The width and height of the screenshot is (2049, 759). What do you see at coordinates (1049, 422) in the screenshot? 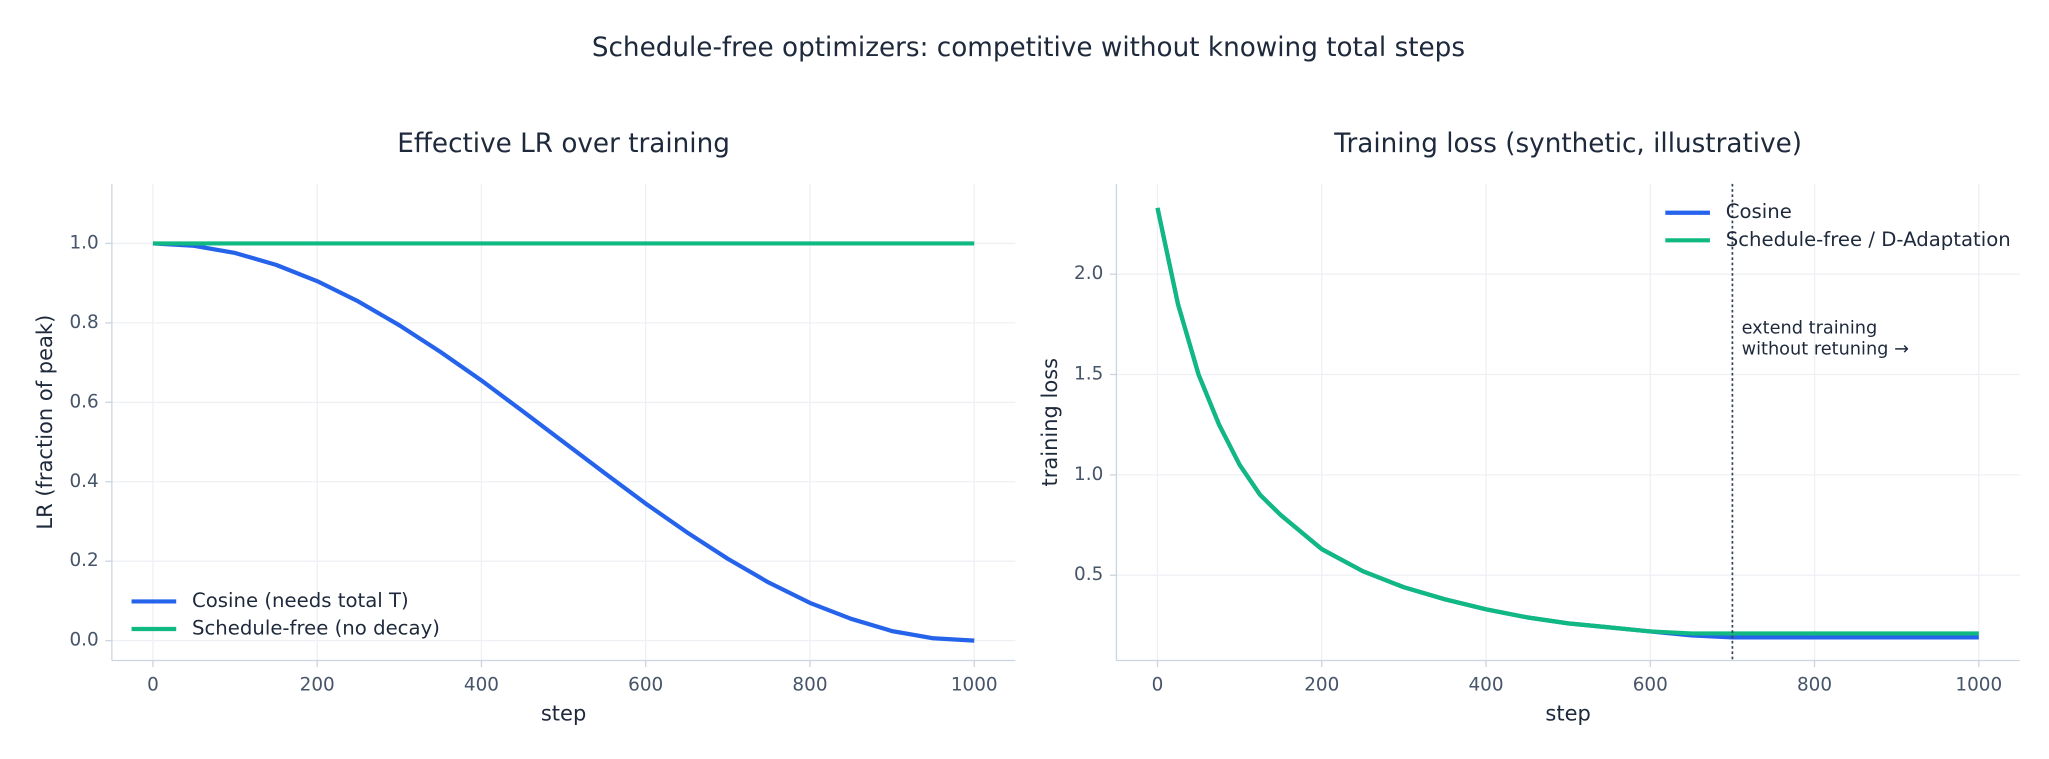
I see `y-axis-label: training loss` at bounding box center [1049, 422].